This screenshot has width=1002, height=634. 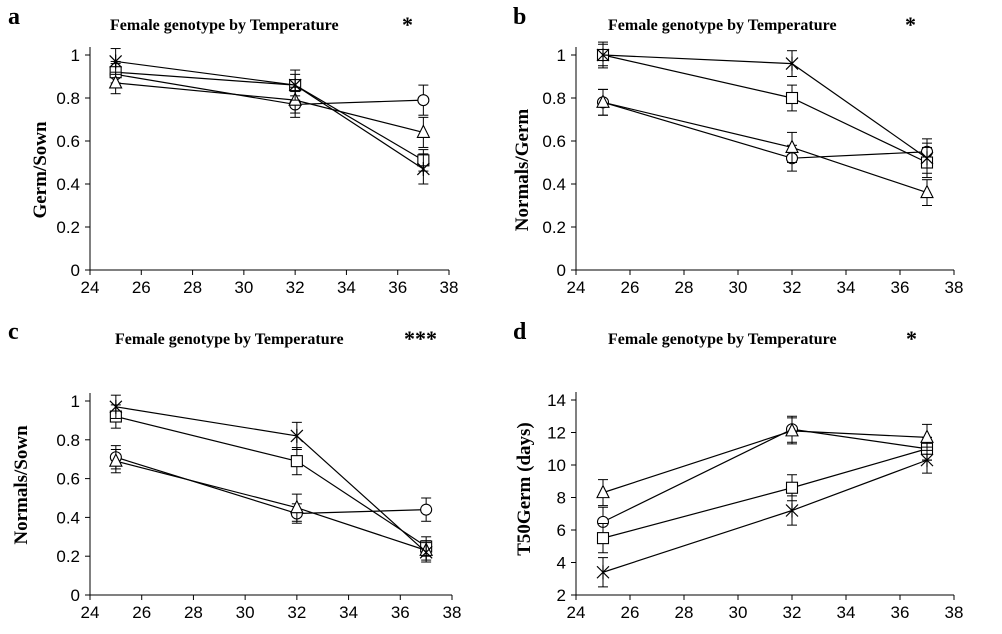 What do you see at coordinates (520, 17) in the screenshot?
I see `panel-letter: b` at bounding box center [520, 17].